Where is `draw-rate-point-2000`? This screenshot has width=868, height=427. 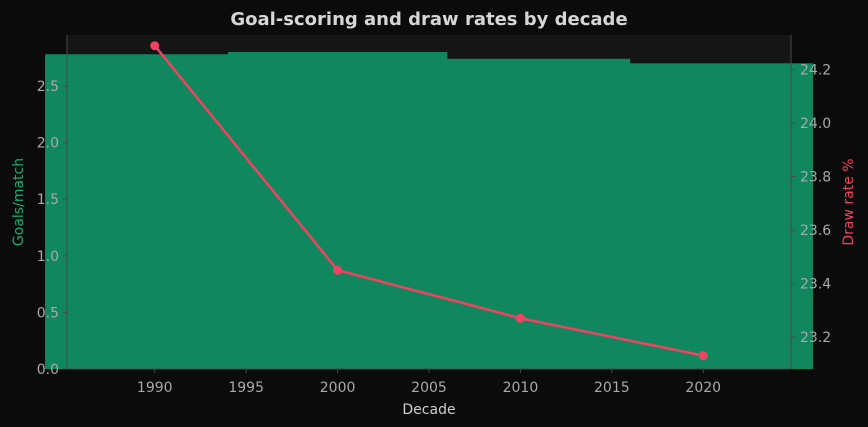
draw-rate-point-2000 is located at coordinates (338, 270).